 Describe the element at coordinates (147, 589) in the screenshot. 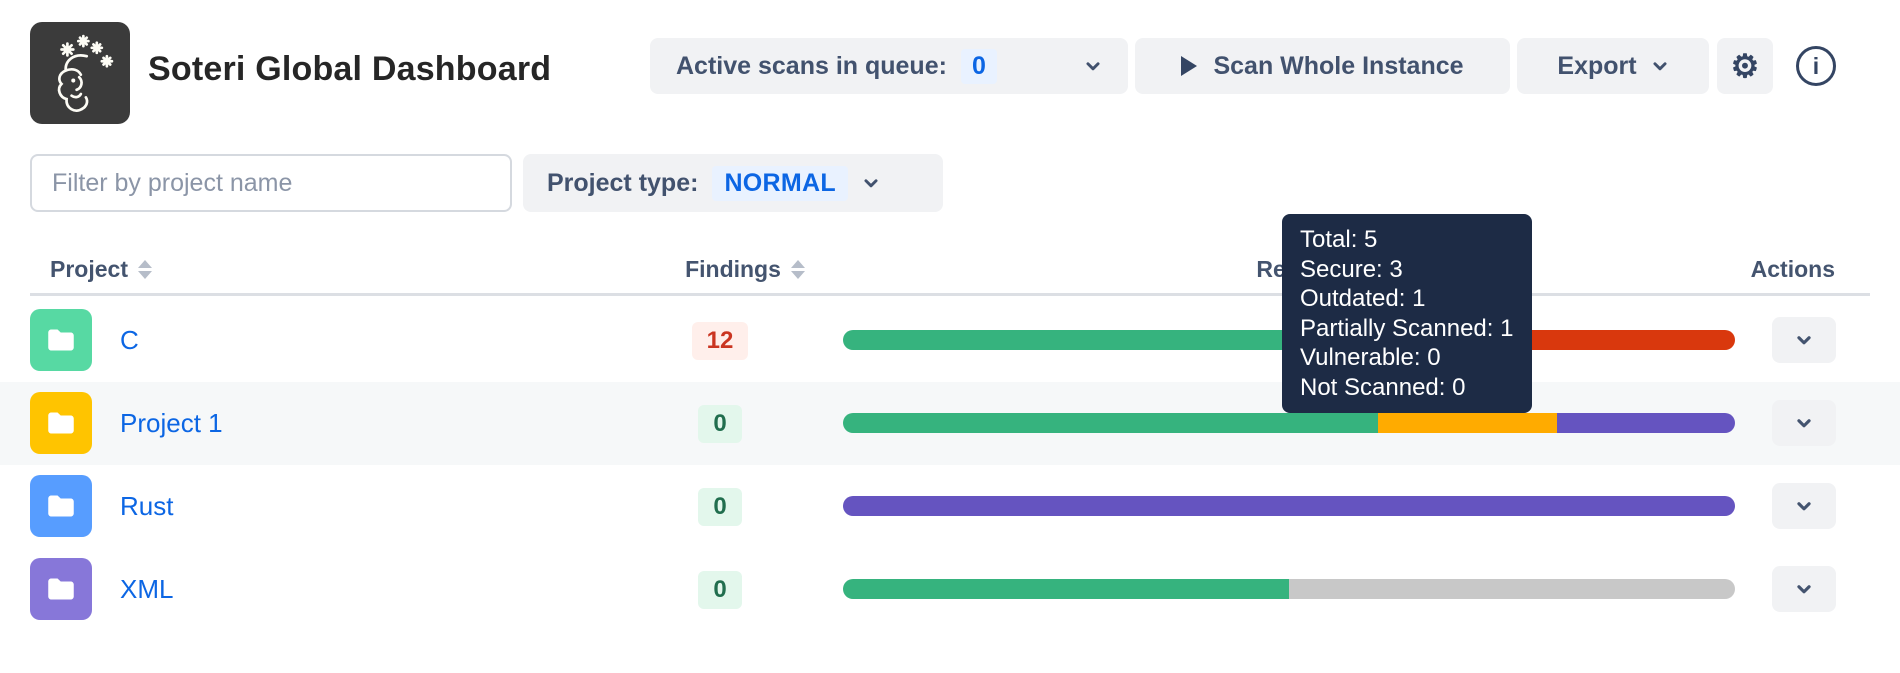

I see `project-link: XML` at that location.